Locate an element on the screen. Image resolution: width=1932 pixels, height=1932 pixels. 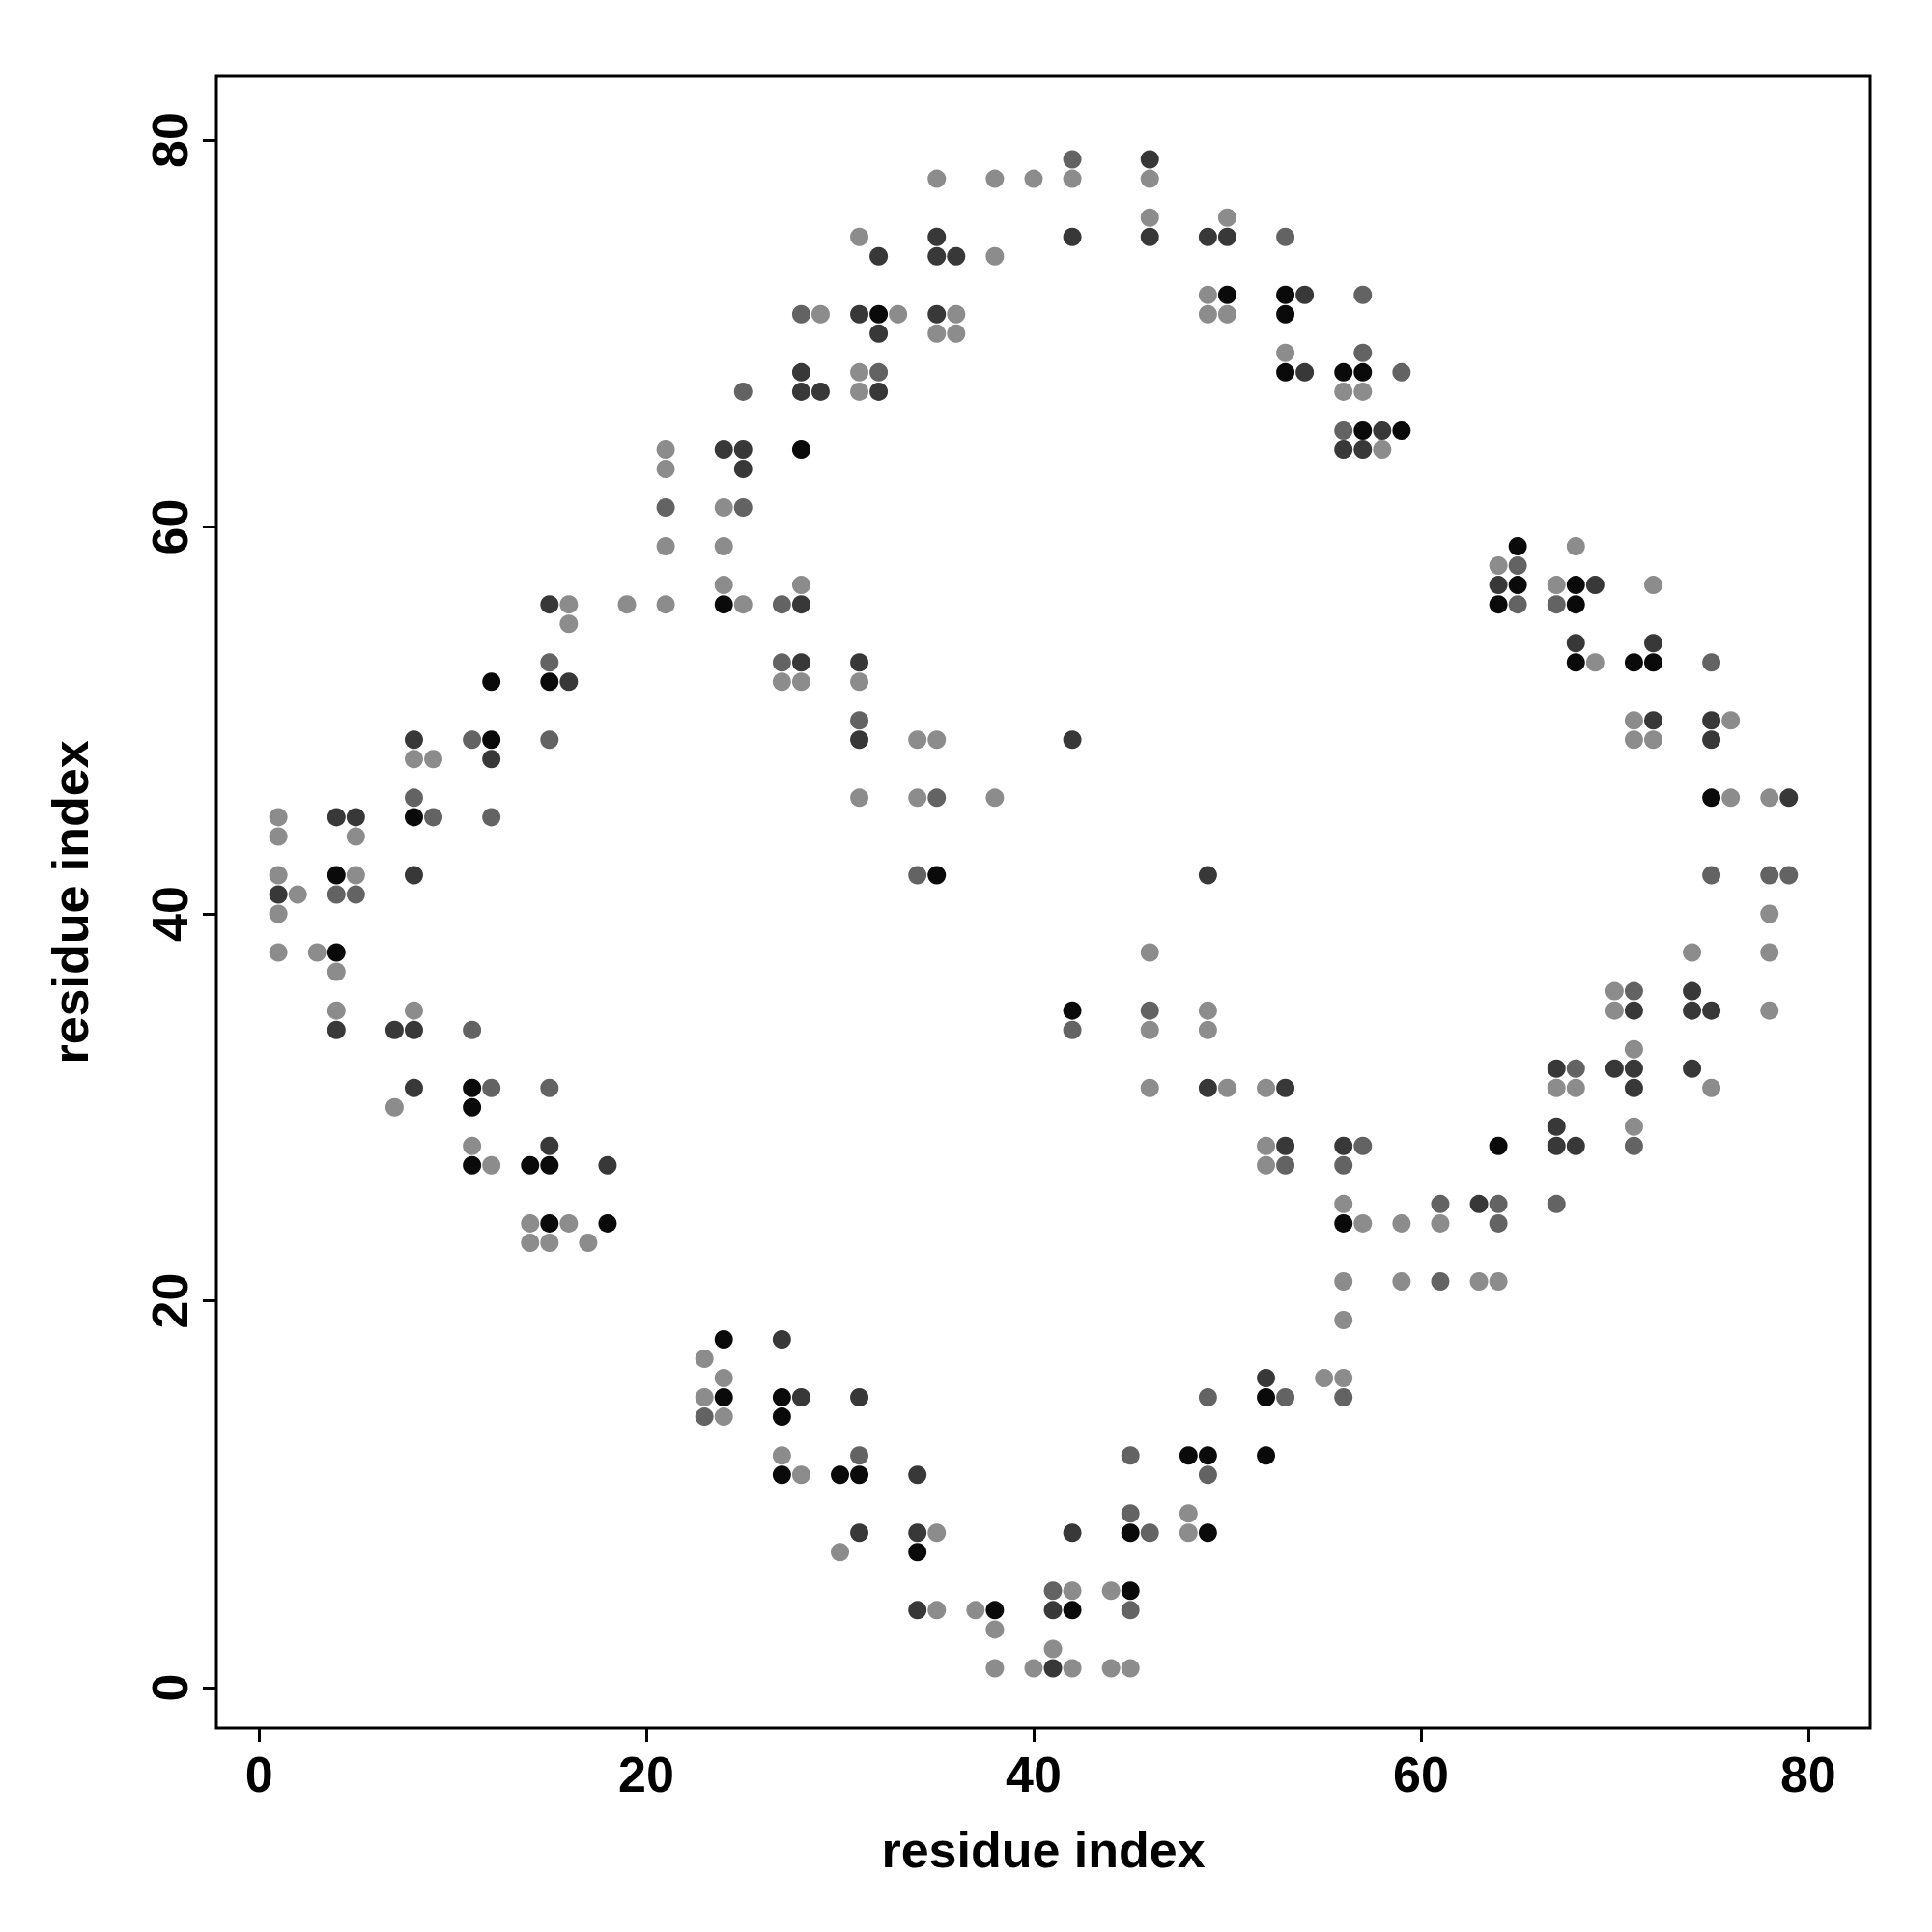
y-tick-label: 40 is located at coordinates (170, 914).